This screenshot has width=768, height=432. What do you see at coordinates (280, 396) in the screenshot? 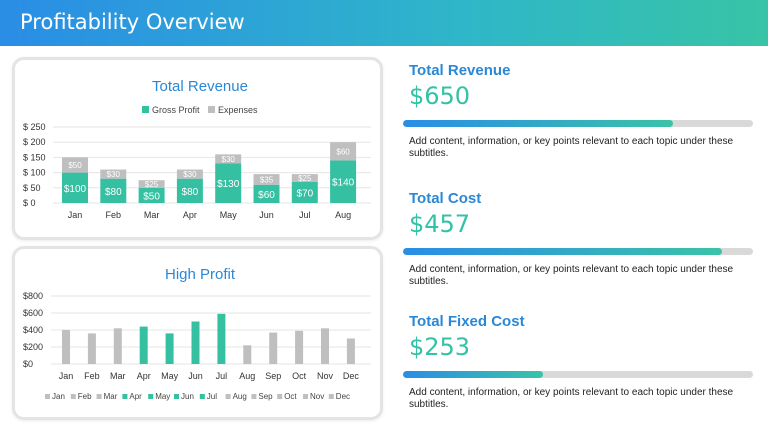
I see `legend-swatch-oct` at bounding box center [280, 396].